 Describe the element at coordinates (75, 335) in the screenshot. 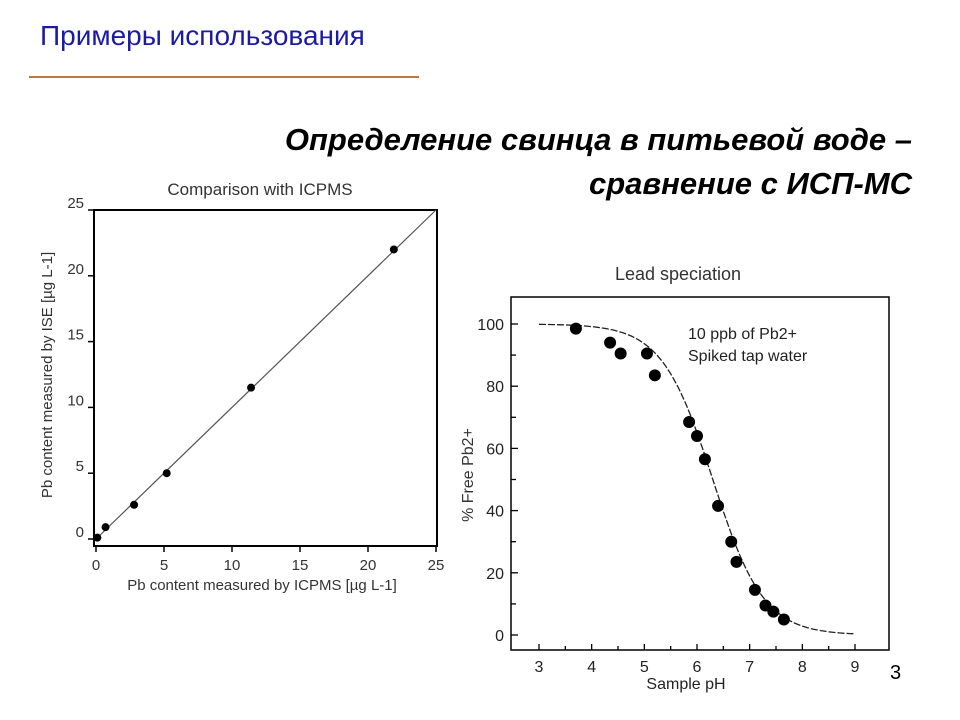

I see `chart1-ytick: 15` at that location.